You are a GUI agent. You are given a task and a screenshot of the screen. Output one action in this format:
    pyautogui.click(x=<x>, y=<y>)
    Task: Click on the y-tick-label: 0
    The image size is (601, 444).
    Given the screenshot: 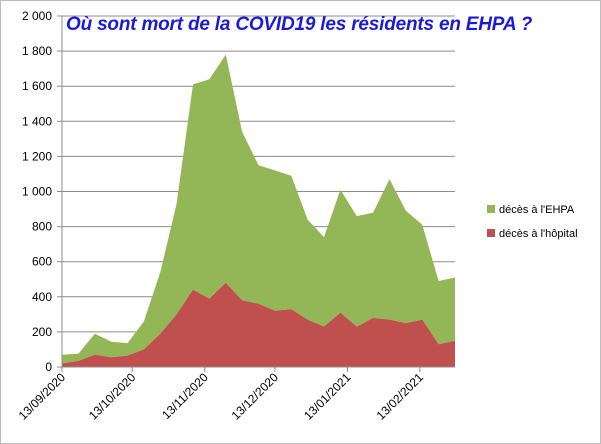 What is the action you would take?
    pyautogui.click(x=48, y=367)
    